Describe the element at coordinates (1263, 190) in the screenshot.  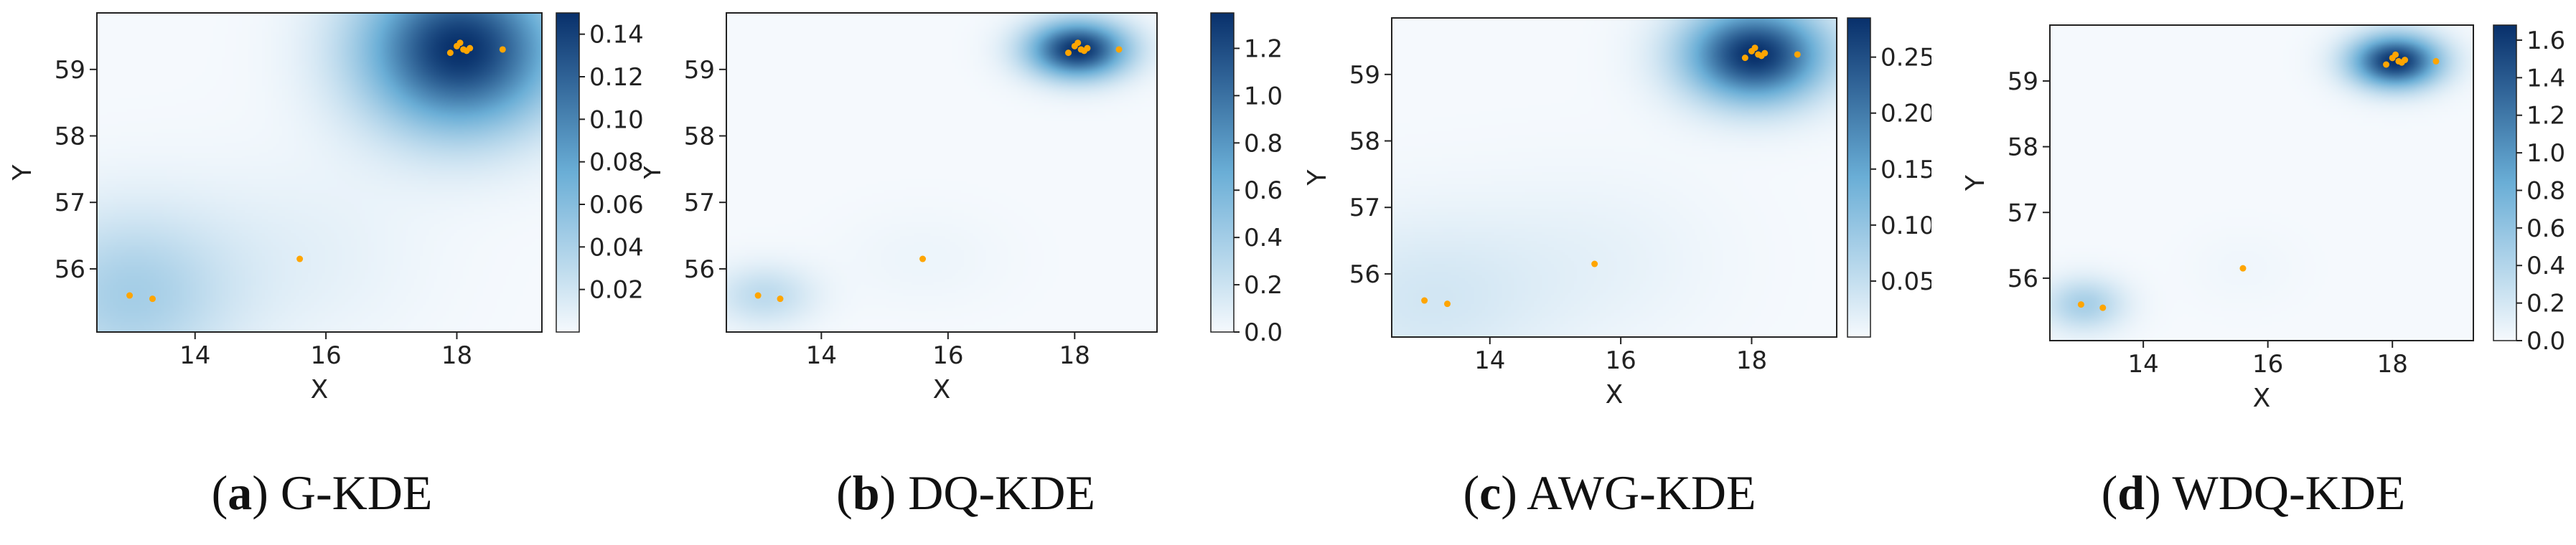
I see `colorbar-tick-label: 0.6` at that location.